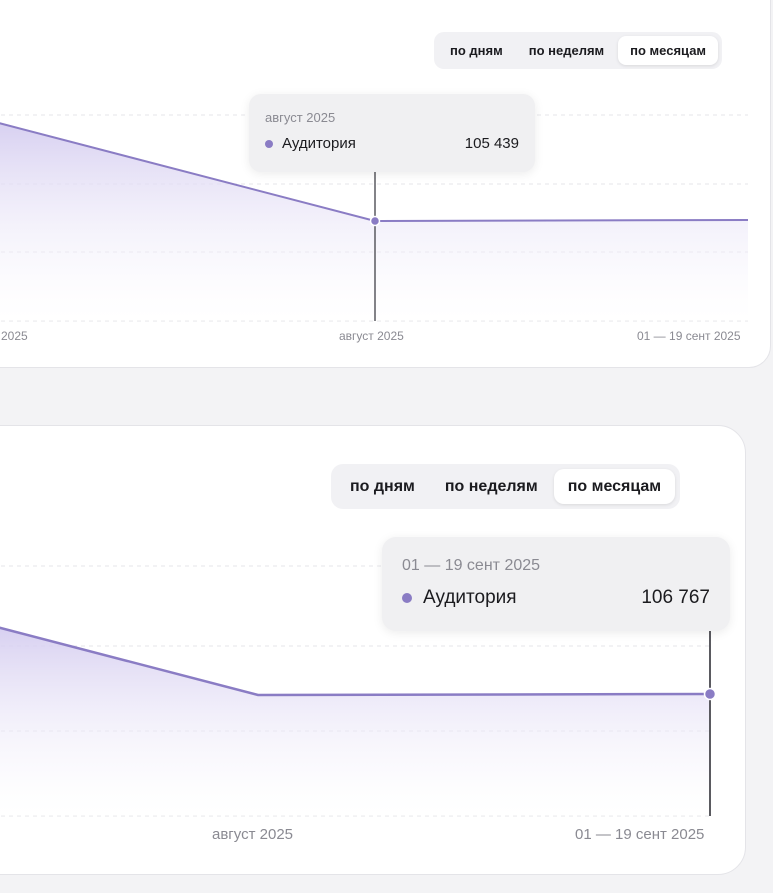 This screenshot has height=893, width=773. What do you see at coordinates (300, 117) in the screenshot?
I see `tooltip-date: август 2025` at bounding box center [300, 117].